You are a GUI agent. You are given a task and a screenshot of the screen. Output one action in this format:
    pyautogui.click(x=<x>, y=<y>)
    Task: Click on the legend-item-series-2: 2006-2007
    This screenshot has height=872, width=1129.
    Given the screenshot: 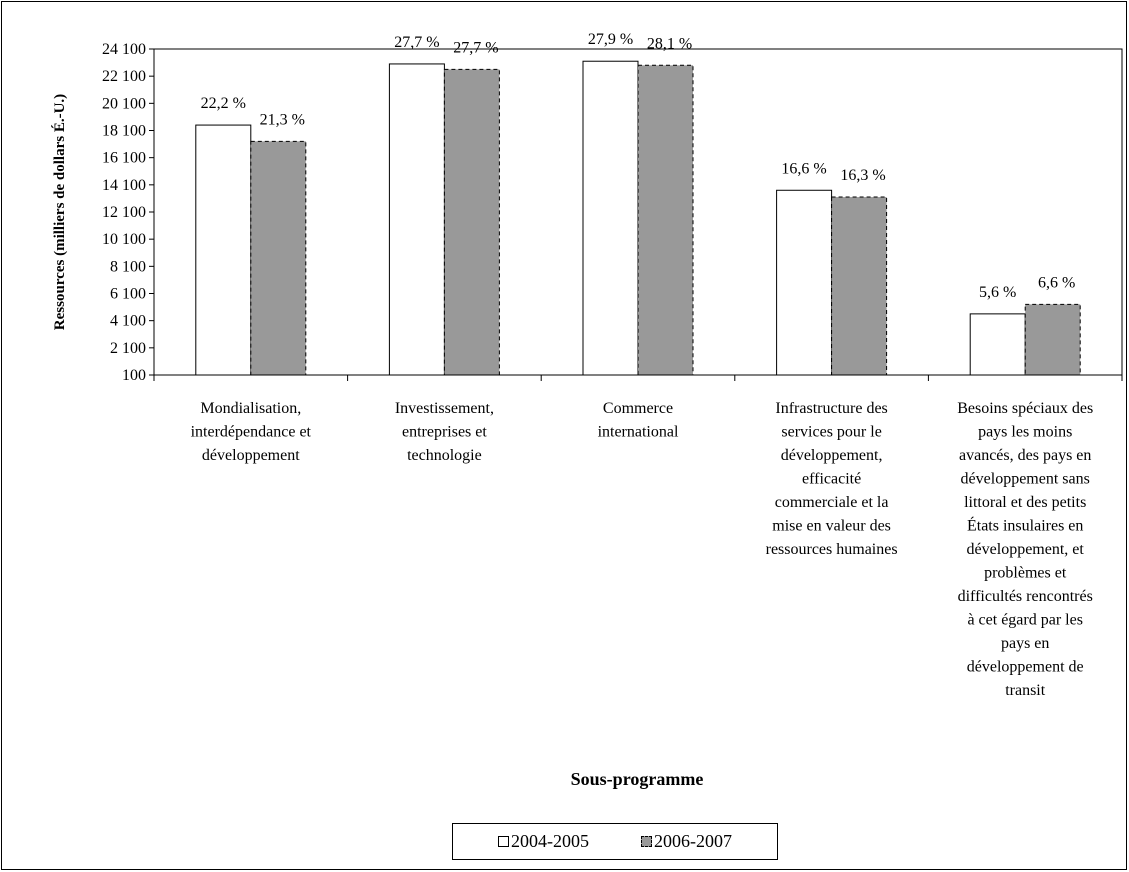 What is the action you would take?
    pyautogui.click(x=686, y=841)
    